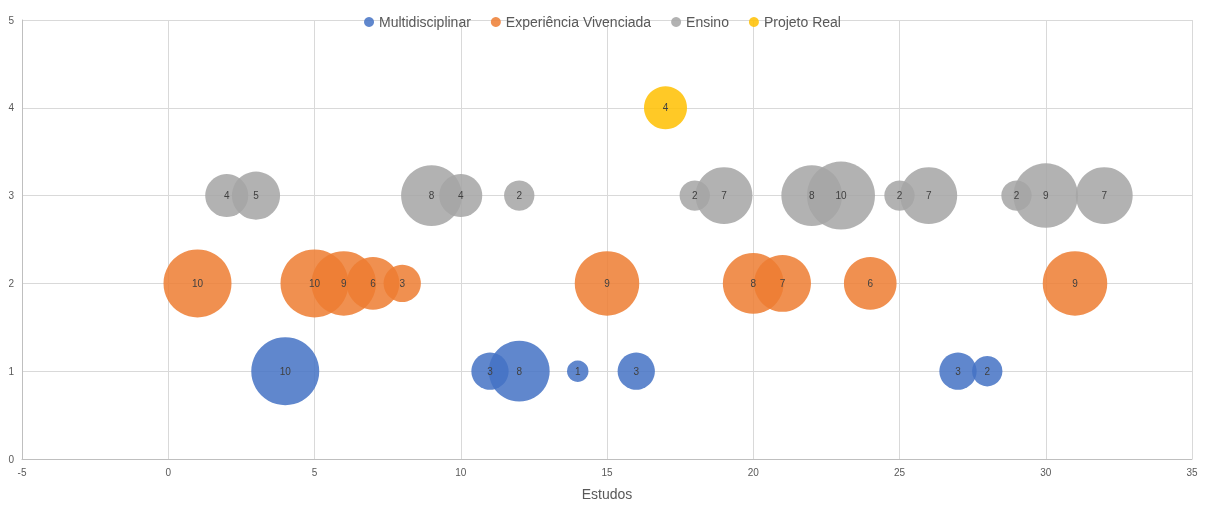 The height and width of the screenshot is (511, 1205). What do you see at coordinates (11, 283) in the screenshot?
I see `y-tick-label: 2` at bounding box center [11, 283].